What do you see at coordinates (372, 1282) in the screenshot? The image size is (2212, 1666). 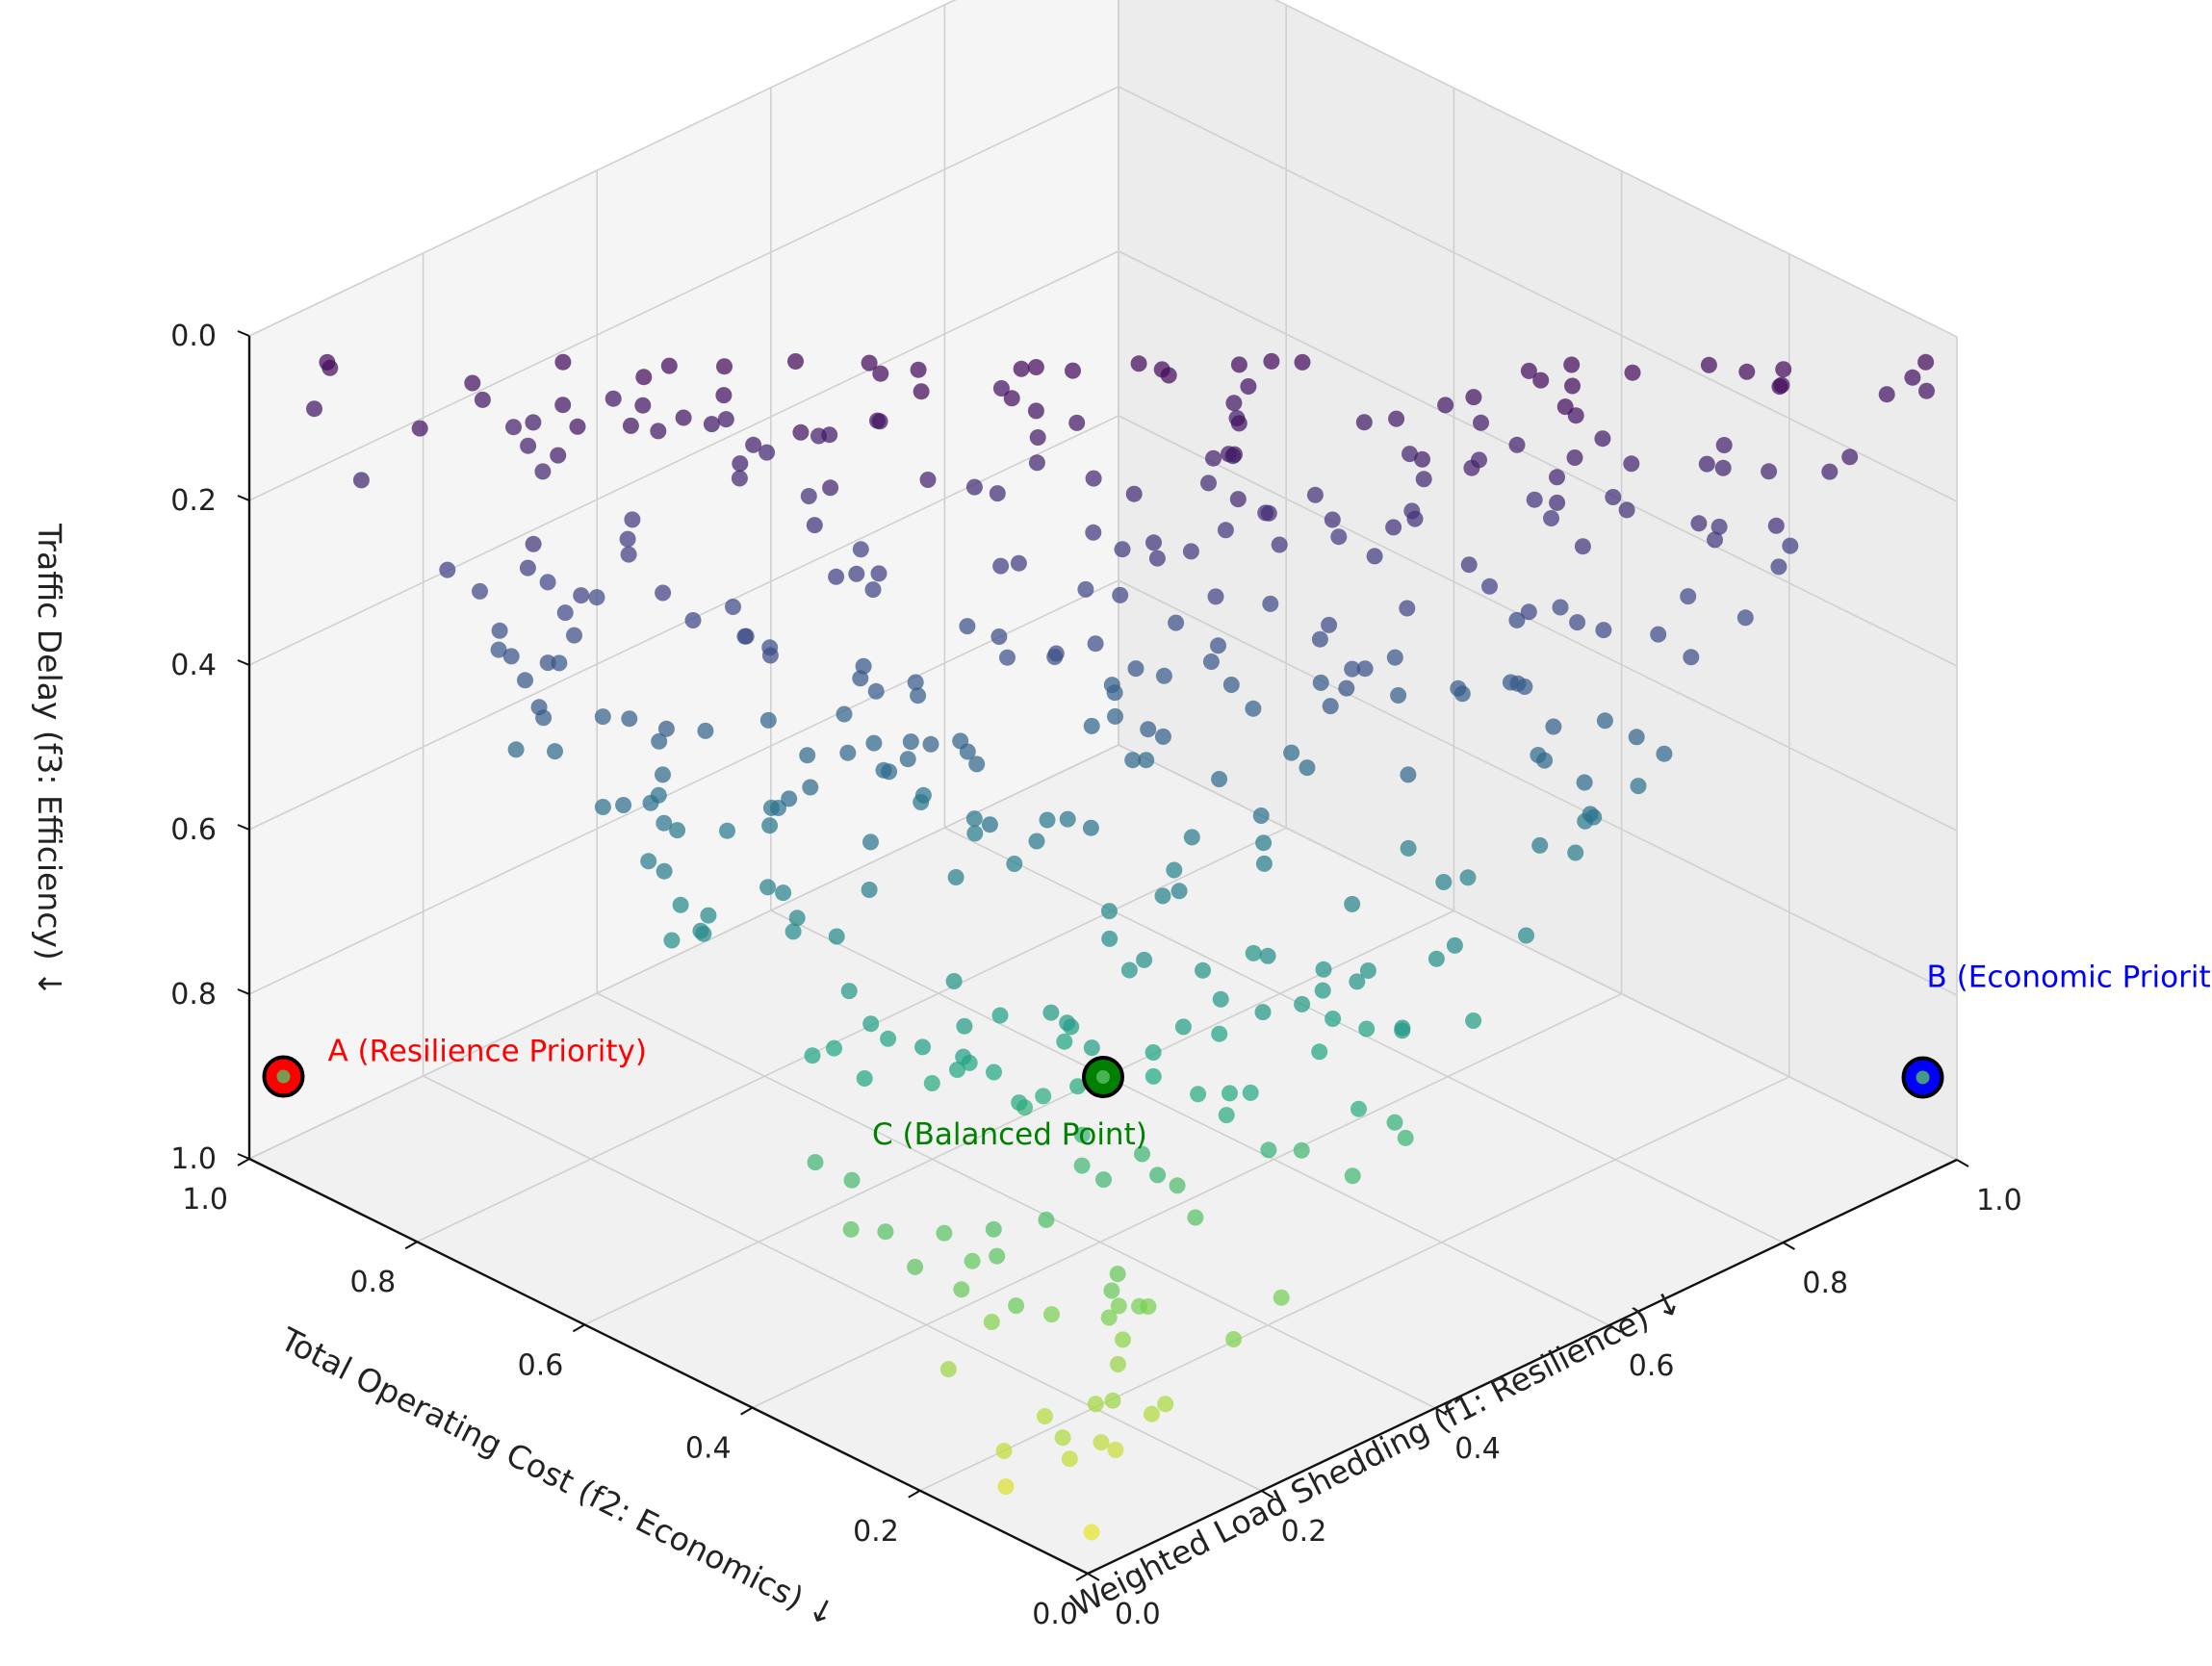 I see `y-tick-label: 0.8` at bounding box center [372, 1282].